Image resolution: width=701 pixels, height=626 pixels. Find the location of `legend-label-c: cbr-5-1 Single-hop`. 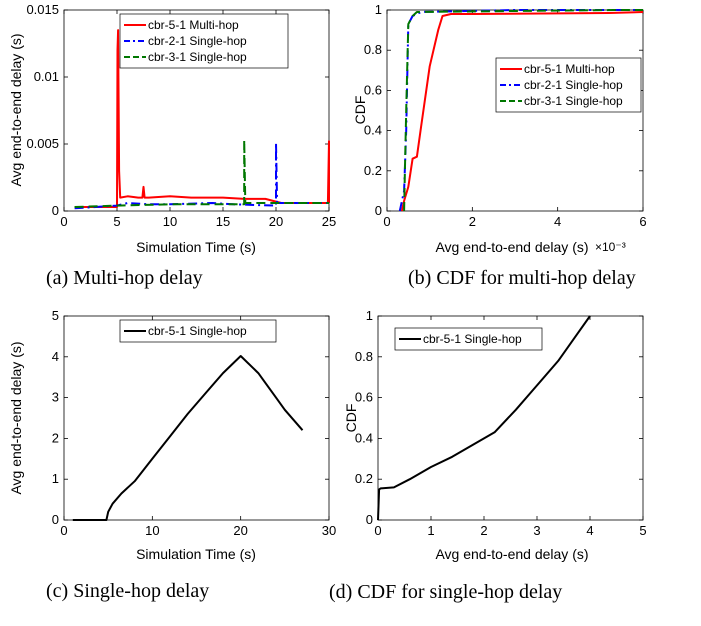

legend-label-c: cbr-5-1 Single-hop is located at coordinates (197, 331).